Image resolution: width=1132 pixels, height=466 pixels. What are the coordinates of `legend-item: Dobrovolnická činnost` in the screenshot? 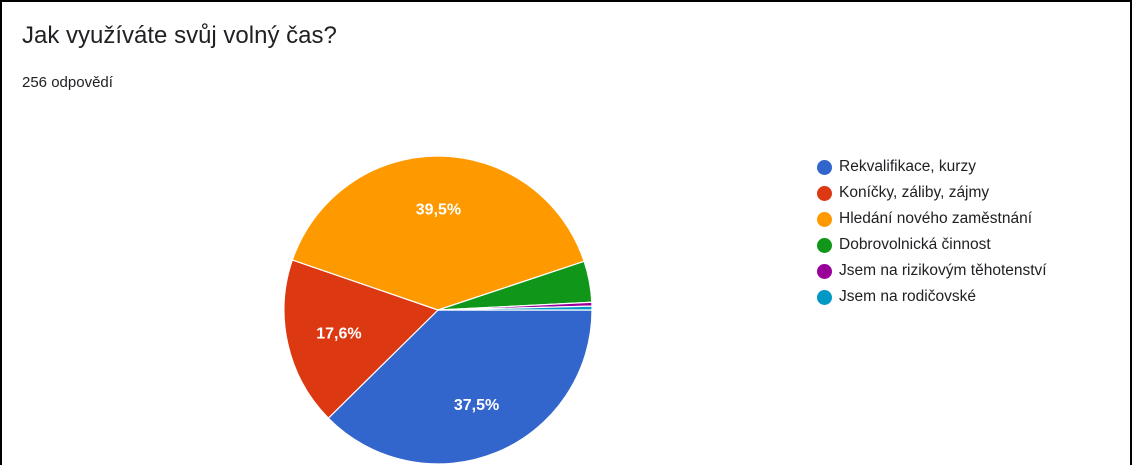 It's located at (932, 245).